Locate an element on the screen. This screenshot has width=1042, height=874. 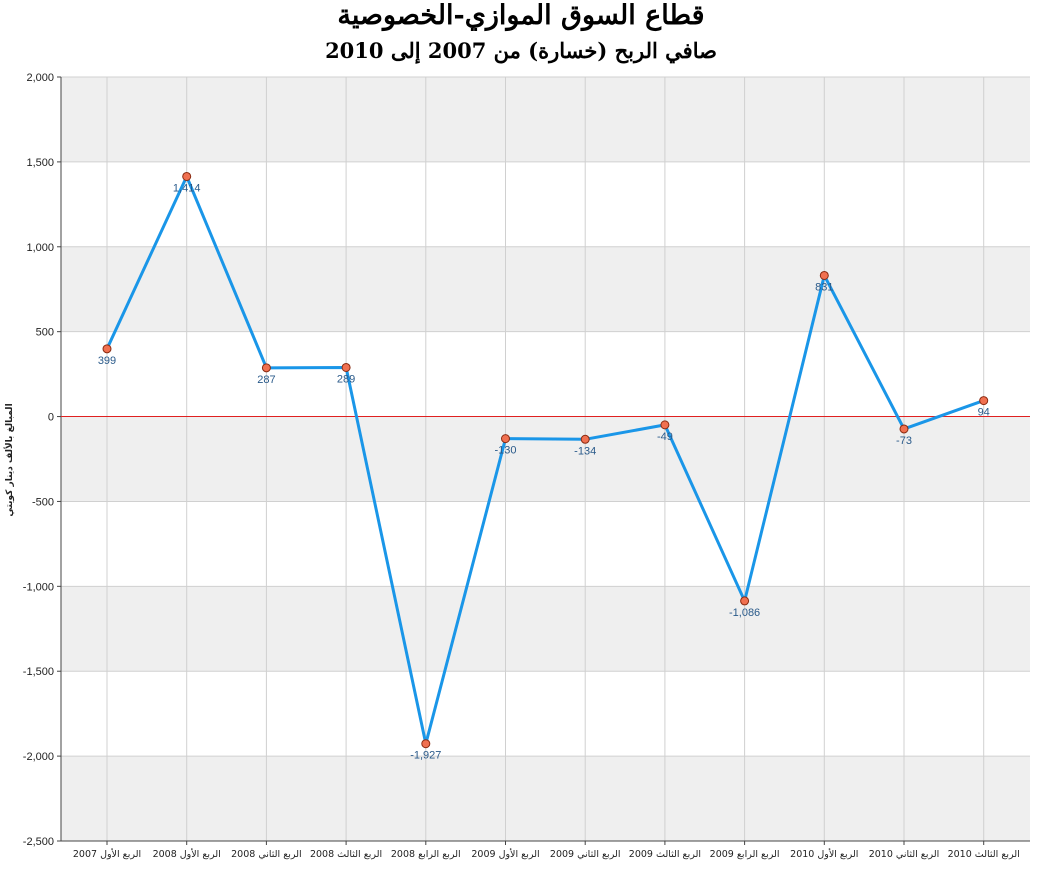
y-tick-label: -2,000 is located at coordinates (38, 757).